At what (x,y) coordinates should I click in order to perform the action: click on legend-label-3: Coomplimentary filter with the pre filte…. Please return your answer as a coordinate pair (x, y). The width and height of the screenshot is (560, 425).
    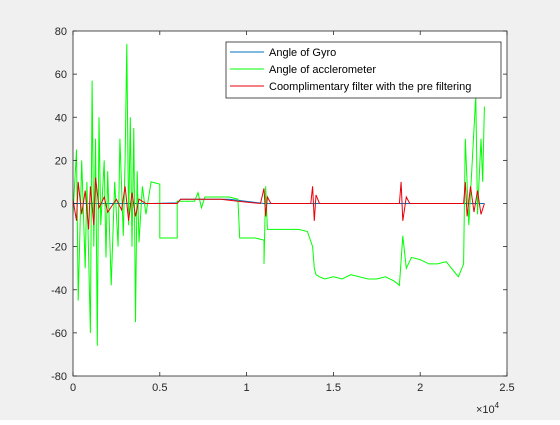
    Looking at the image, I should click on (370, 87).